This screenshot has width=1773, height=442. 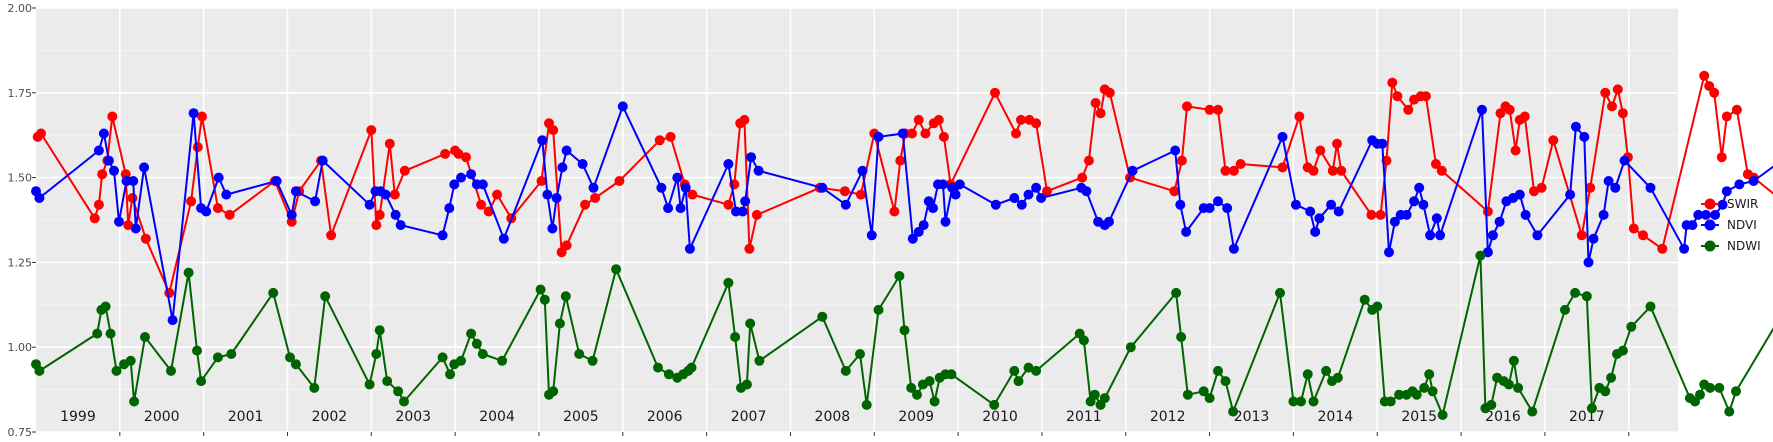 I want to click on year-label: 2001, so click(x=246, y=417).